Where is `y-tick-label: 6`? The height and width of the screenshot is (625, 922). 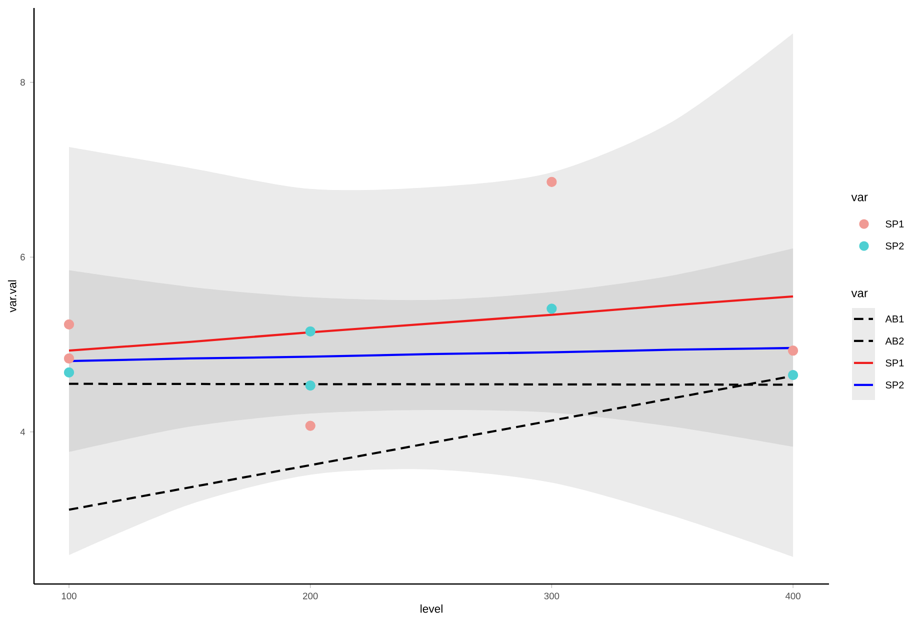 y-tick-label: 6 is located at coordinates (22, 257).